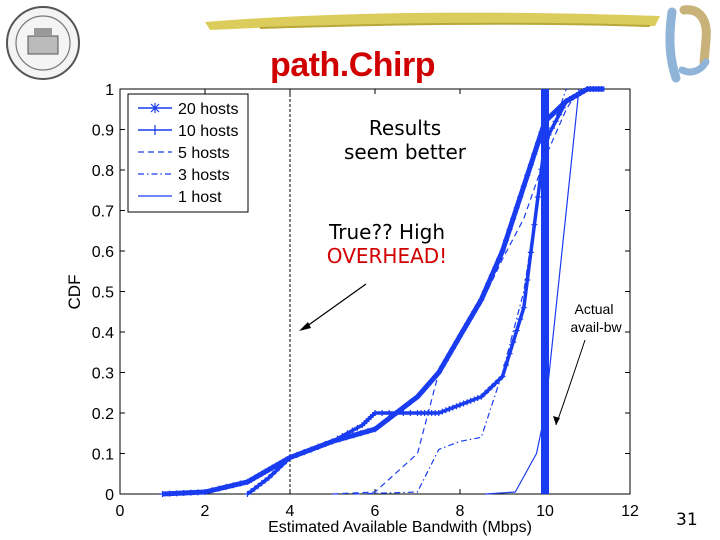 The height and width of the screenshot is (540, 720). Describe the element at coordinates (43, 43) in the screenshot. I see `university-seal-logo` at that location.